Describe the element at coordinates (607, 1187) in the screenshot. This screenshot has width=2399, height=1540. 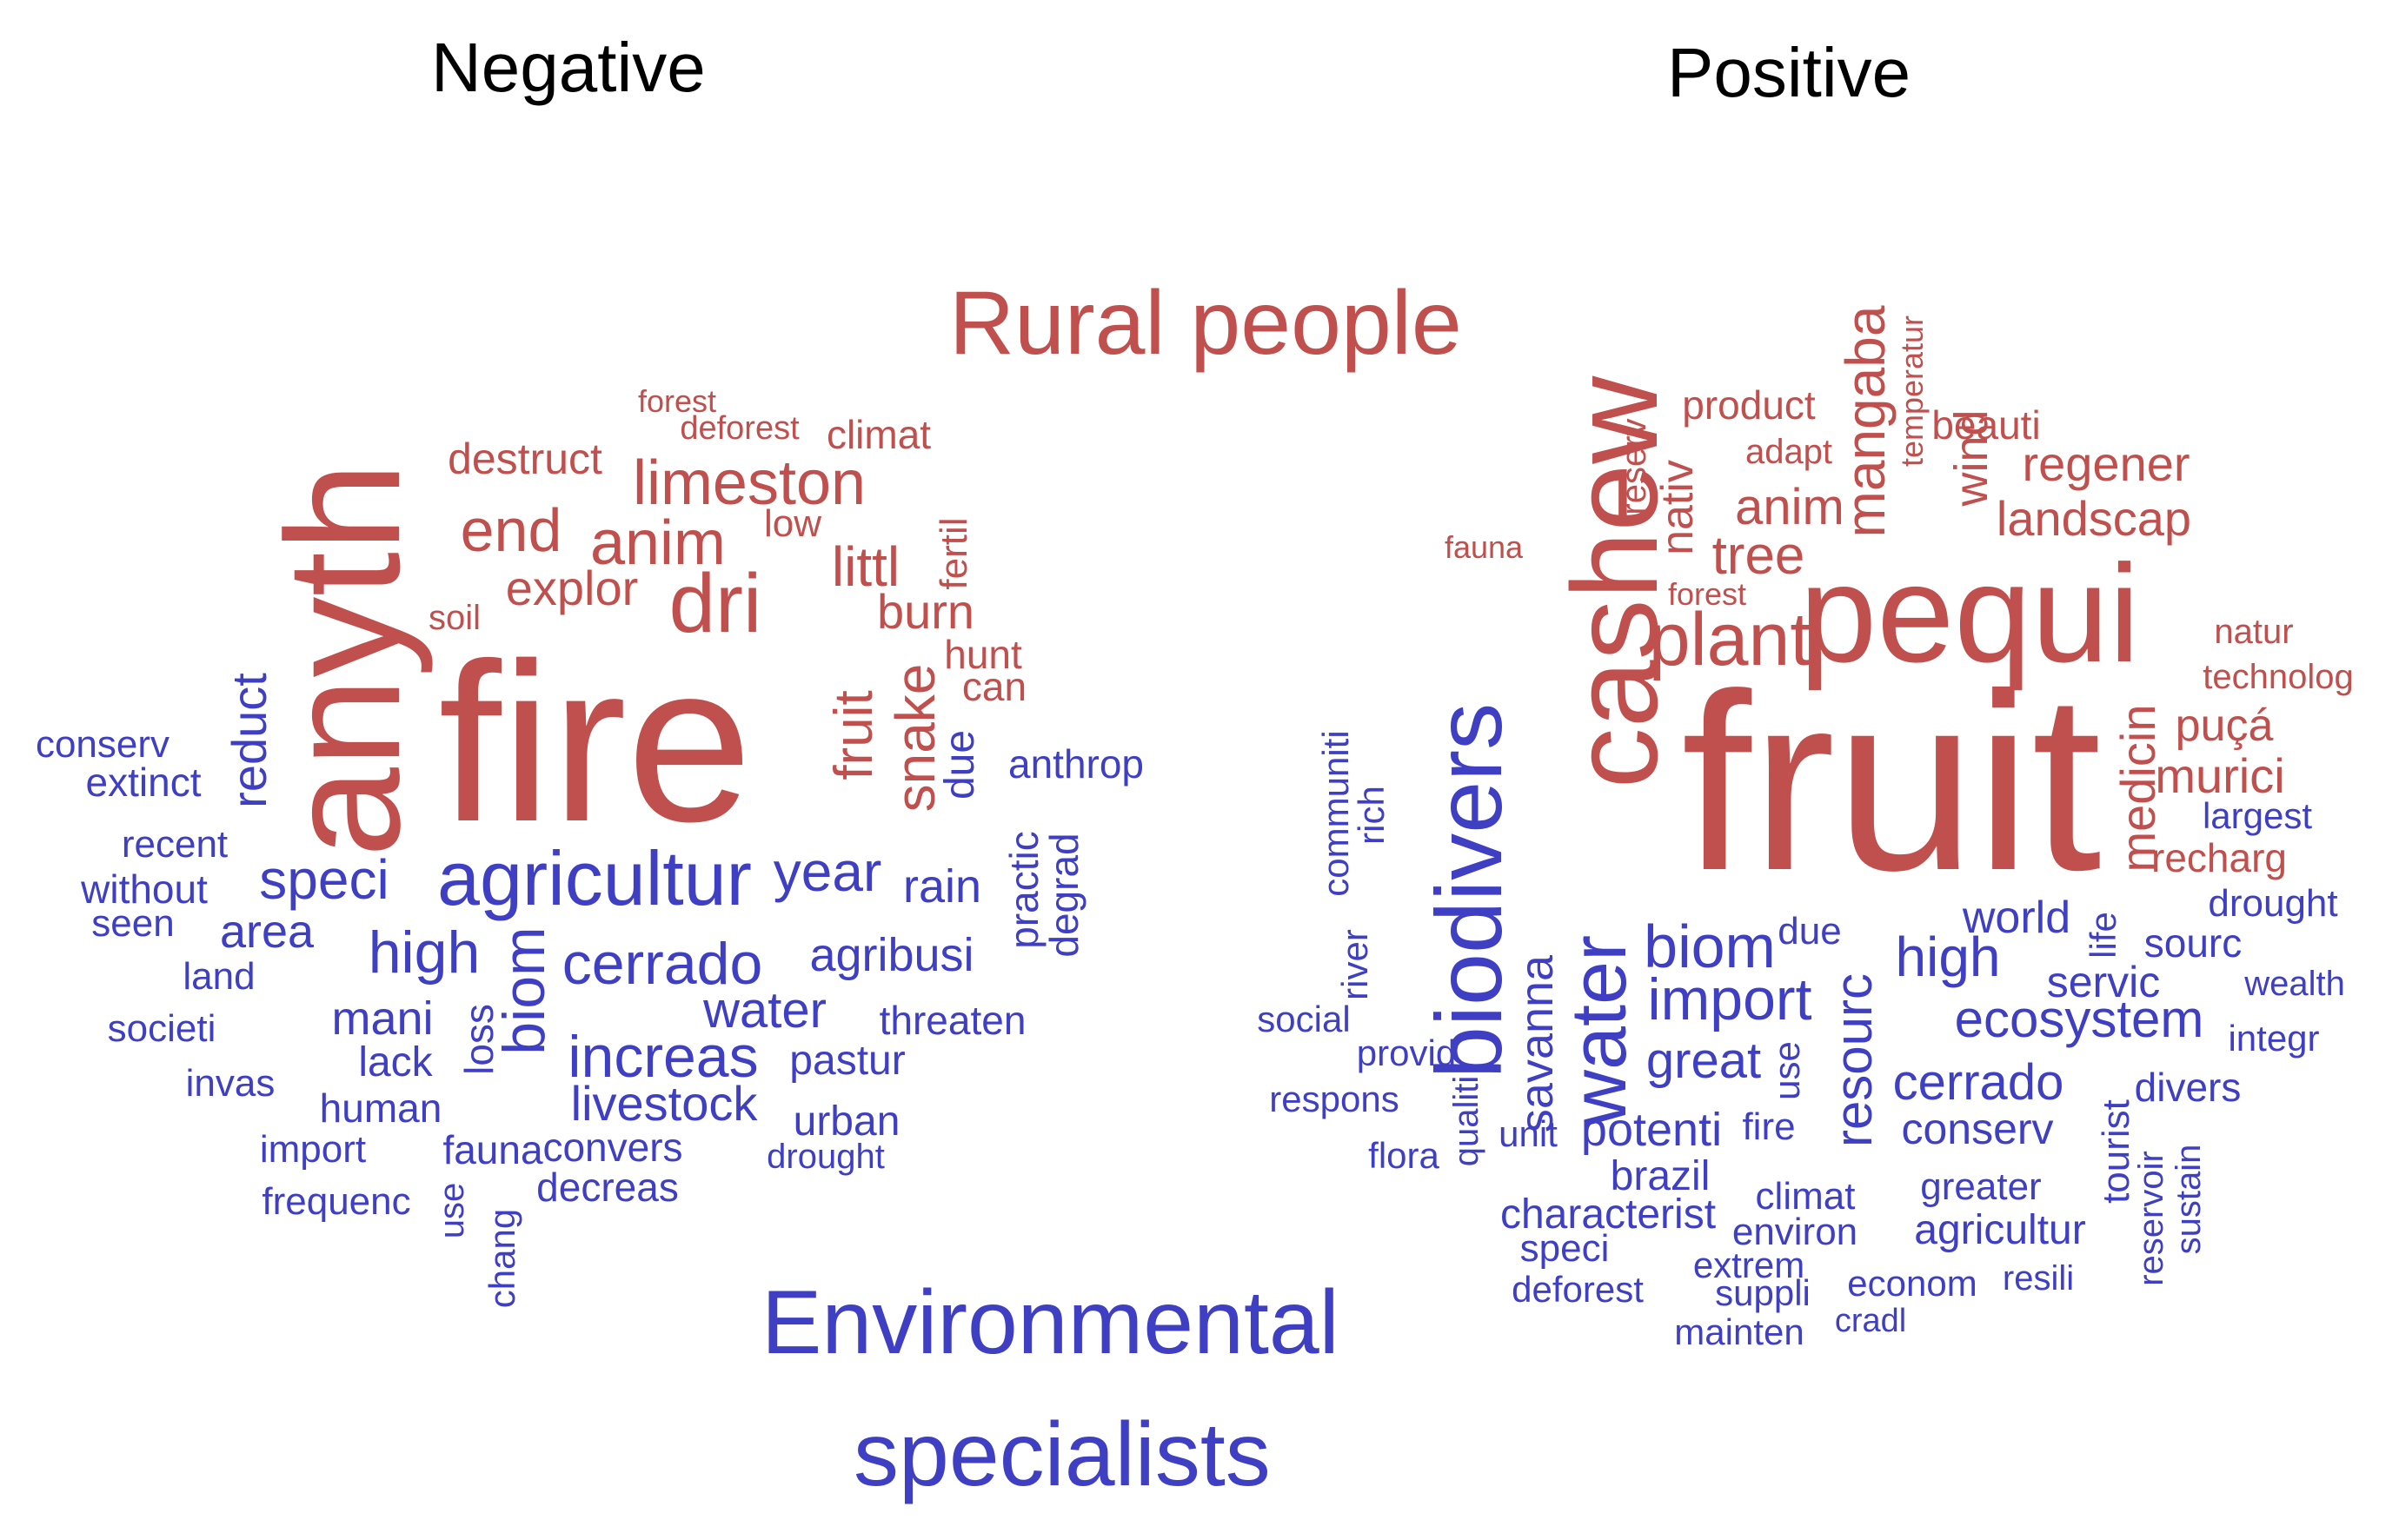
I see `word-negative-env: decreas` at that location.